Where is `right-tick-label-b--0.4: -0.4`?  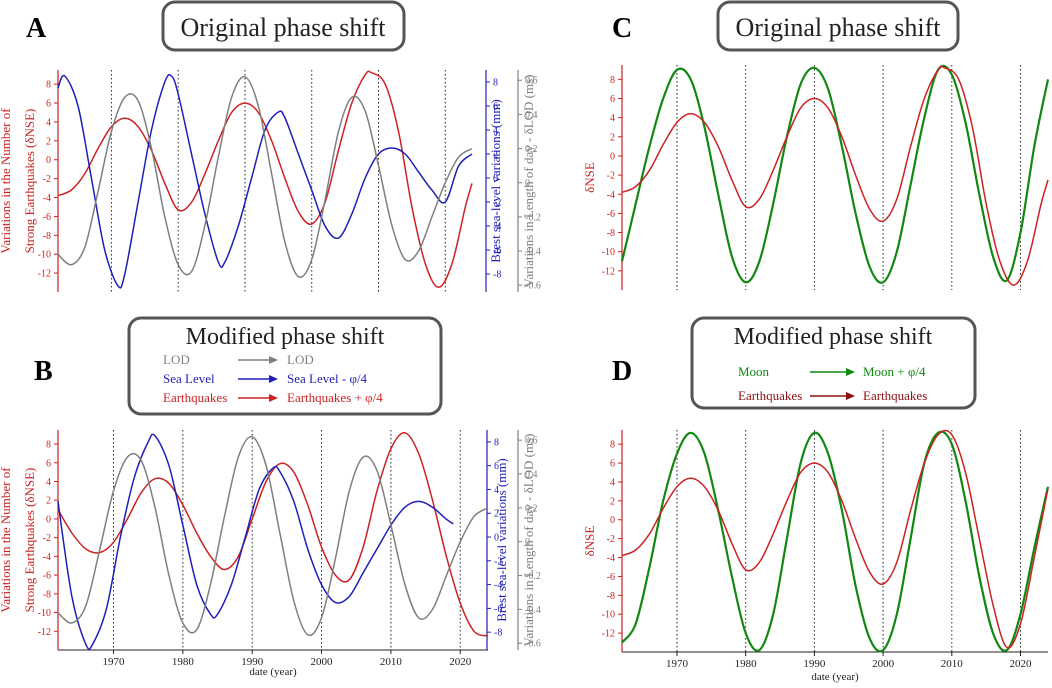 right-tick-label-b--0.4: -0.4 is located at coordinates (533, 610).